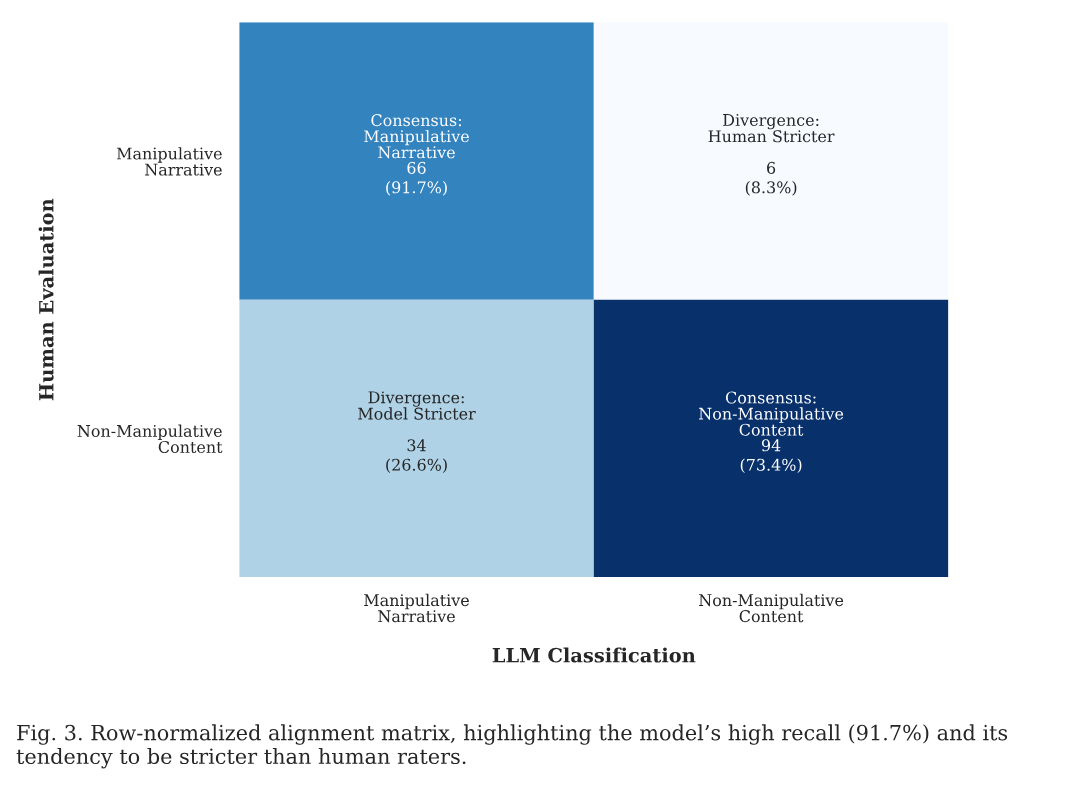  What do you see at coordinates (417, 405) in the screenshot?
I see `annotation: Divergence: Model Stricter` at bounding box center [417, 405].